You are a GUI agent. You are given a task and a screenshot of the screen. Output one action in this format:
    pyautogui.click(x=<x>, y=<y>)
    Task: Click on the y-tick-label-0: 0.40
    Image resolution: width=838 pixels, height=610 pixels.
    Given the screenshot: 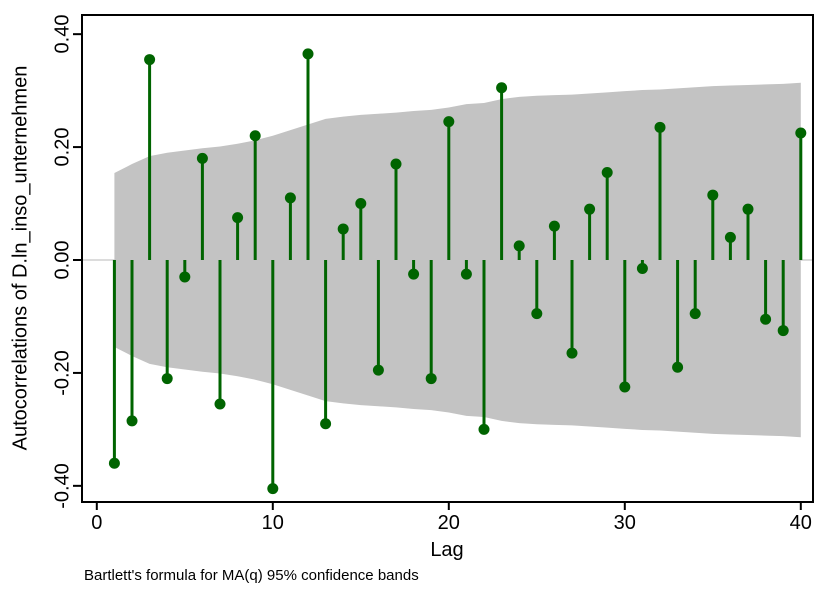 What is the action you would take?
    pyautogui.click(x=62, y=34)
    